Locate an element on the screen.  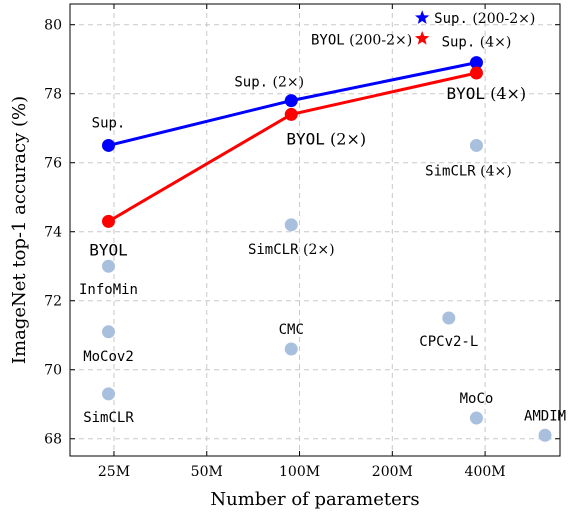
other-point-label: MoCo is located at coordinates (477, 399).